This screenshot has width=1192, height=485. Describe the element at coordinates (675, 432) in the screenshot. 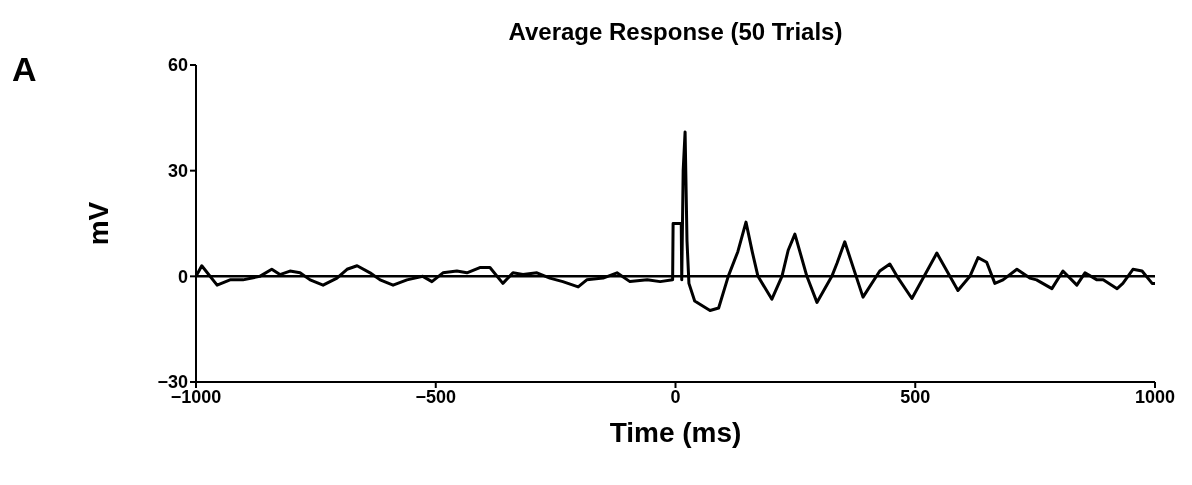

I see `x-axis-title: Time (ms)` at that location.